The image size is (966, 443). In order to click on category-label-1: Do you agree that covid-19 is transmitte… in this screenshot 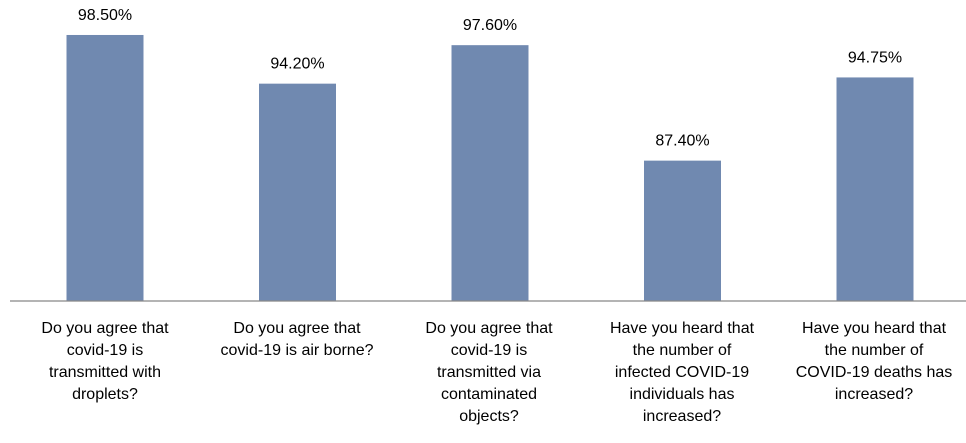, I will do `click(105, 361)`.